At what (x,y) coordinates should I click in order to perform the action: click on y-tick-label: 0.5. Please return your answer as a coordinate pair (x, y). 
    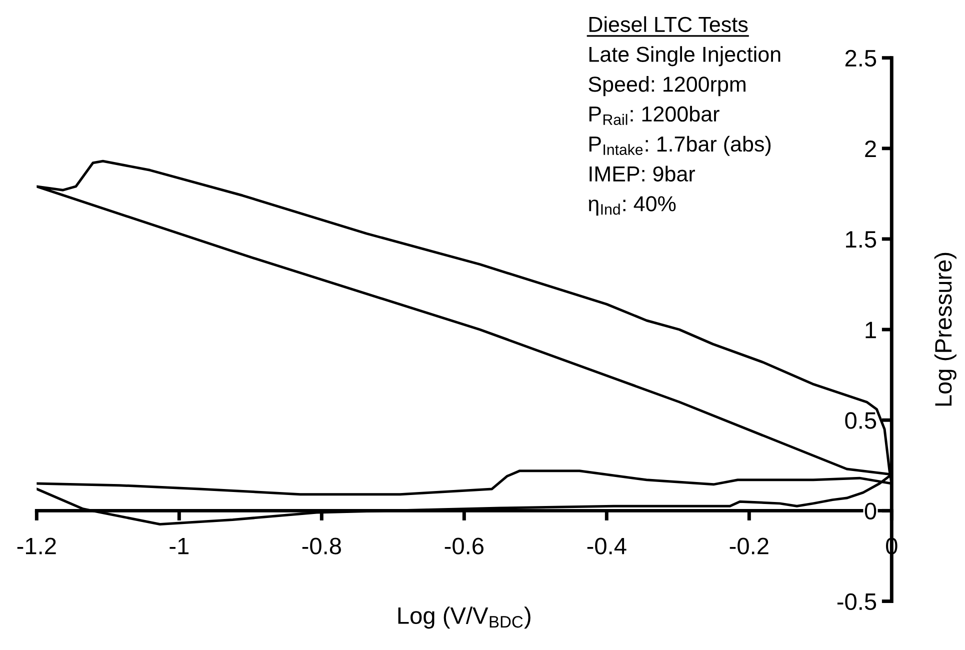
    Looking at the image, I should click on (860, 420).